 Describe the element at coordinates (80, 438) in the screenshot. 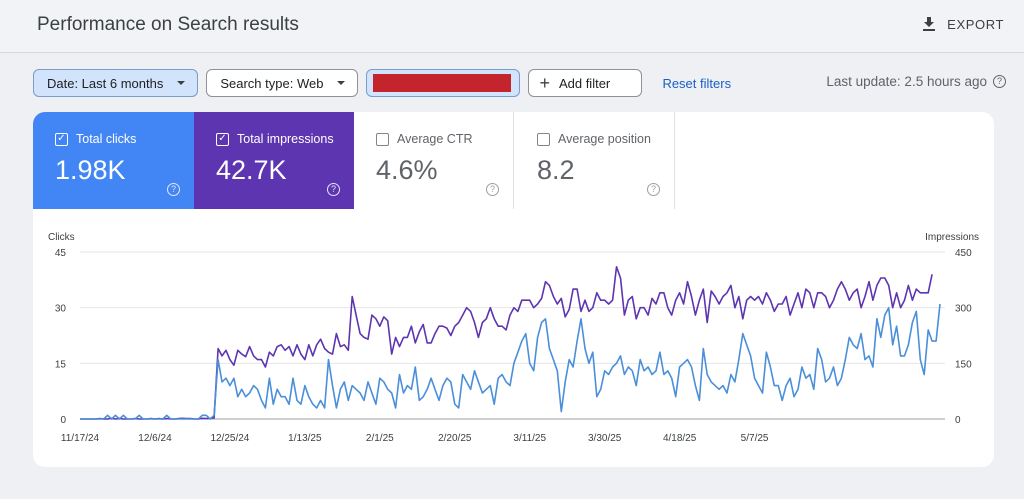

I see `x-tick-label: 11/17/24` at that location.